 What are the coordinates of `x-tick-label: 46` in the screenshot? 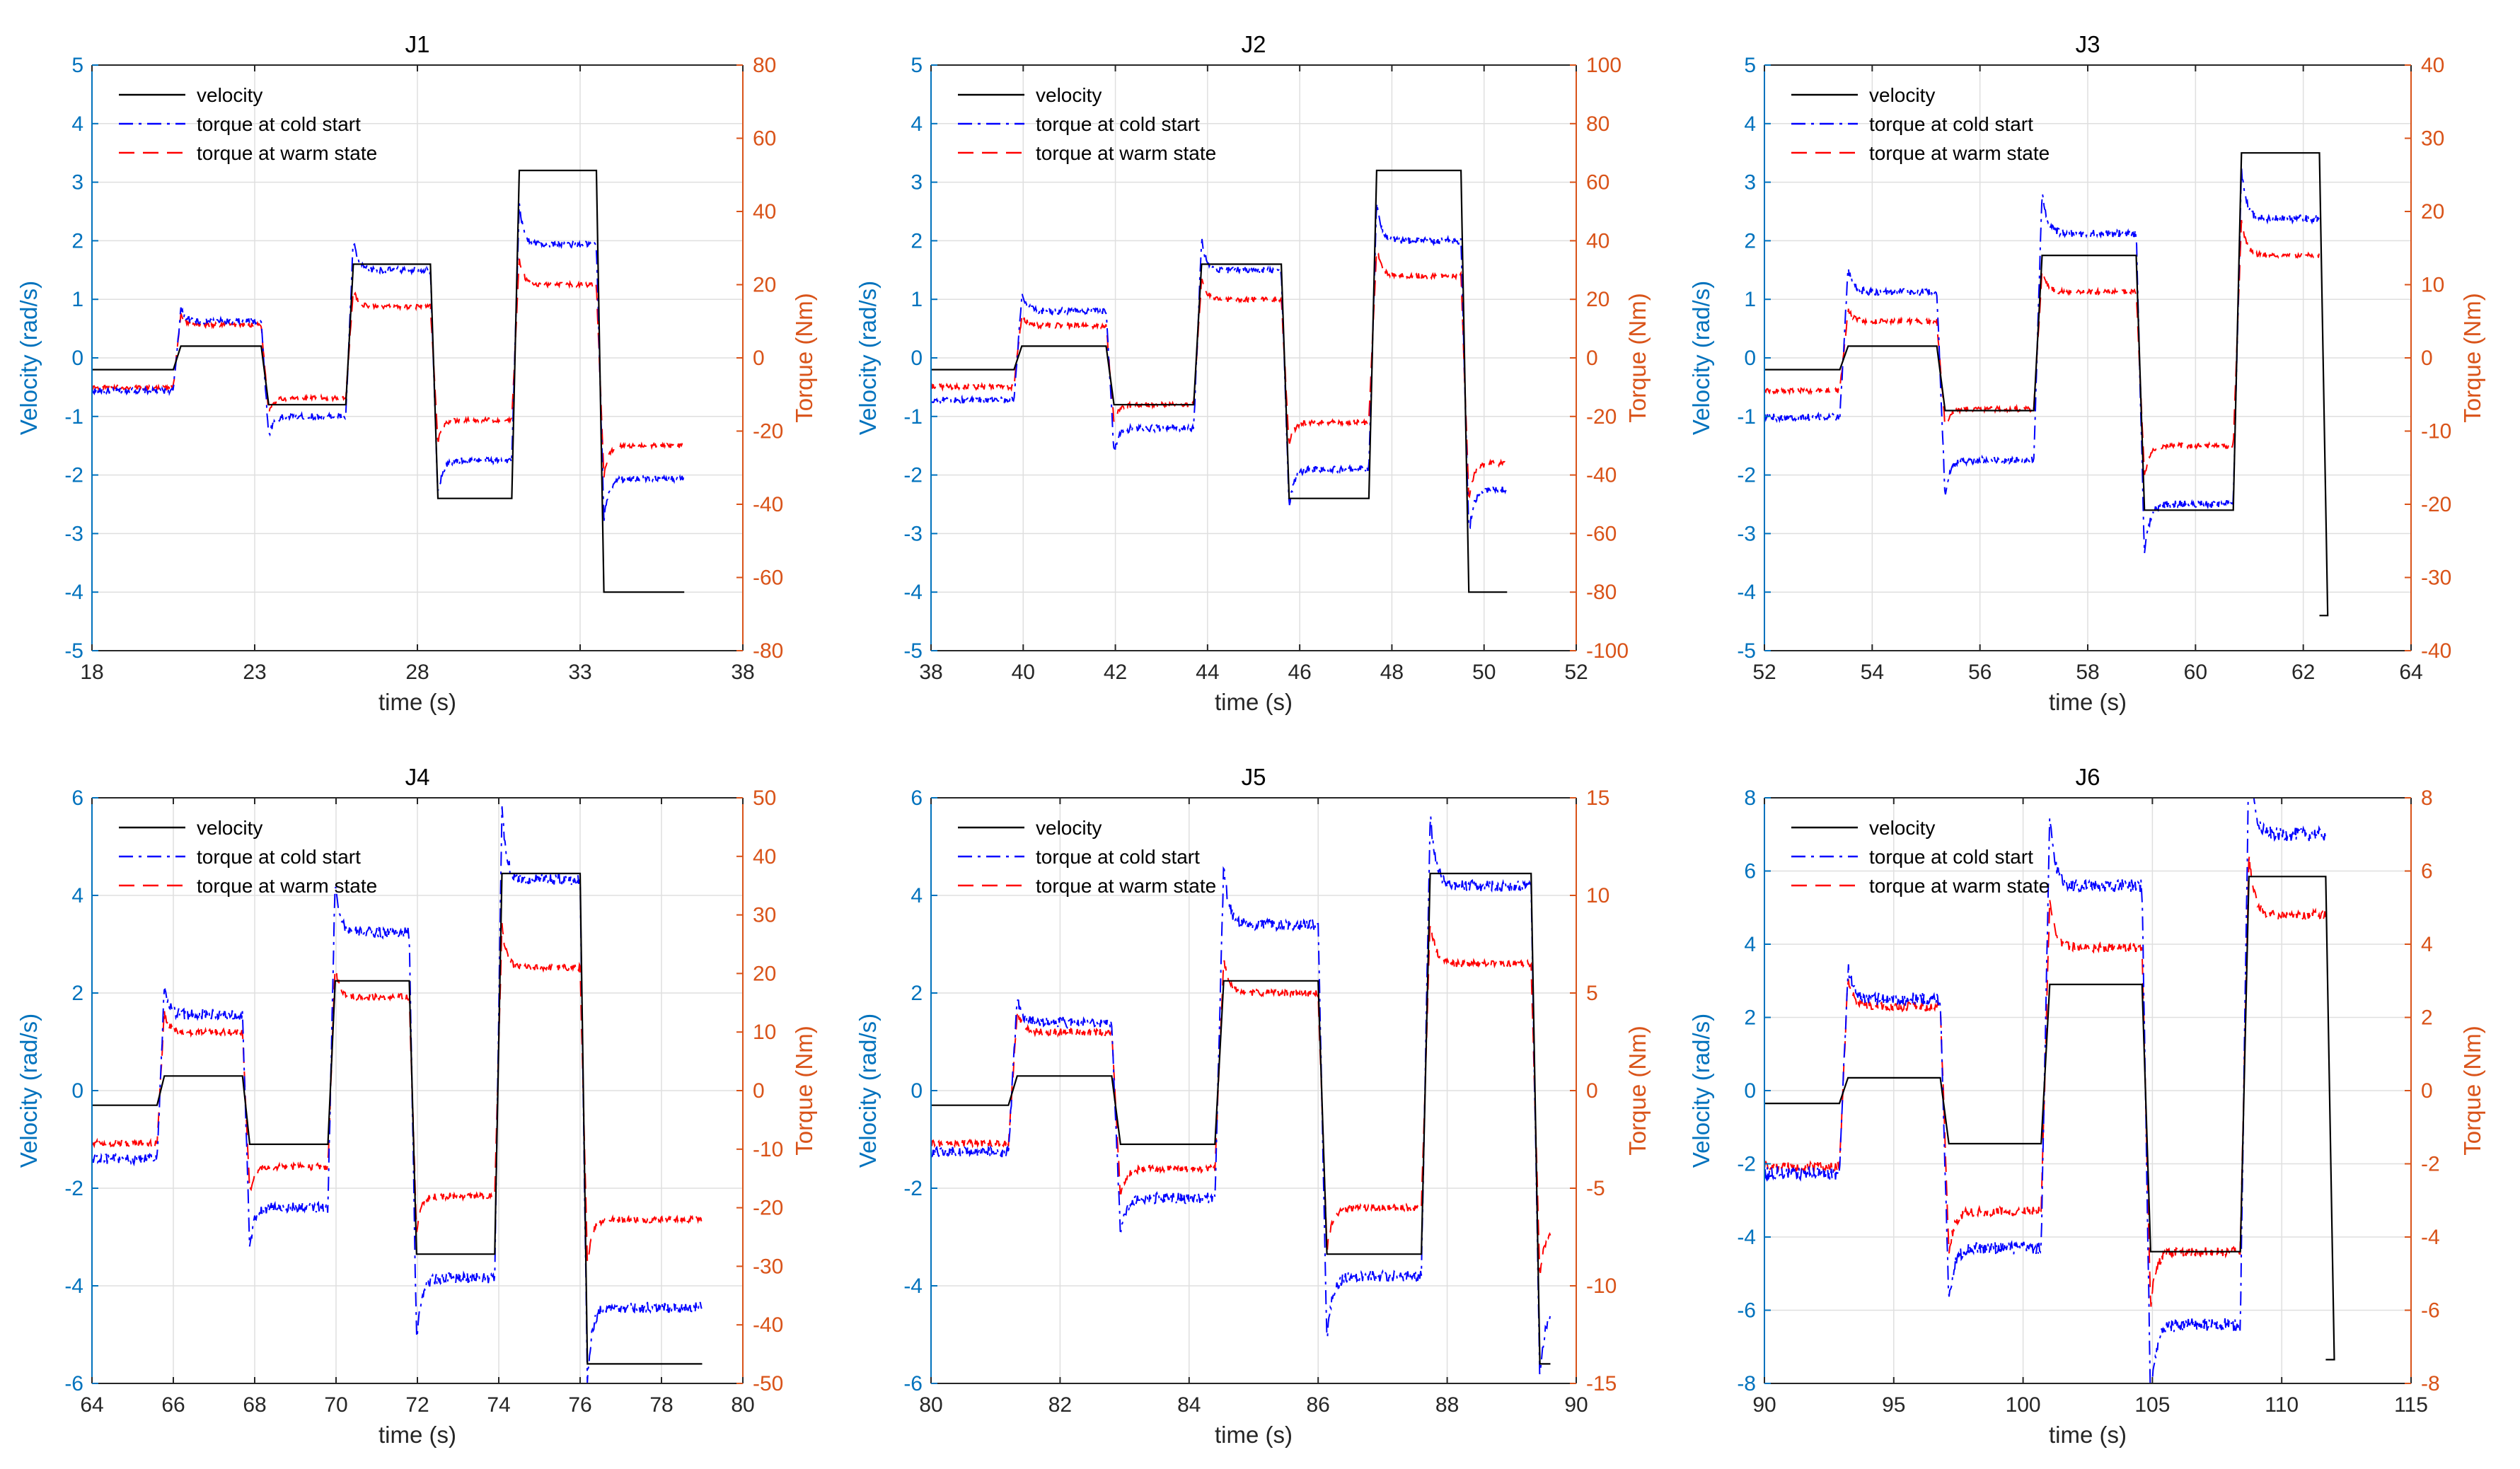 It's located at (1300, 672).